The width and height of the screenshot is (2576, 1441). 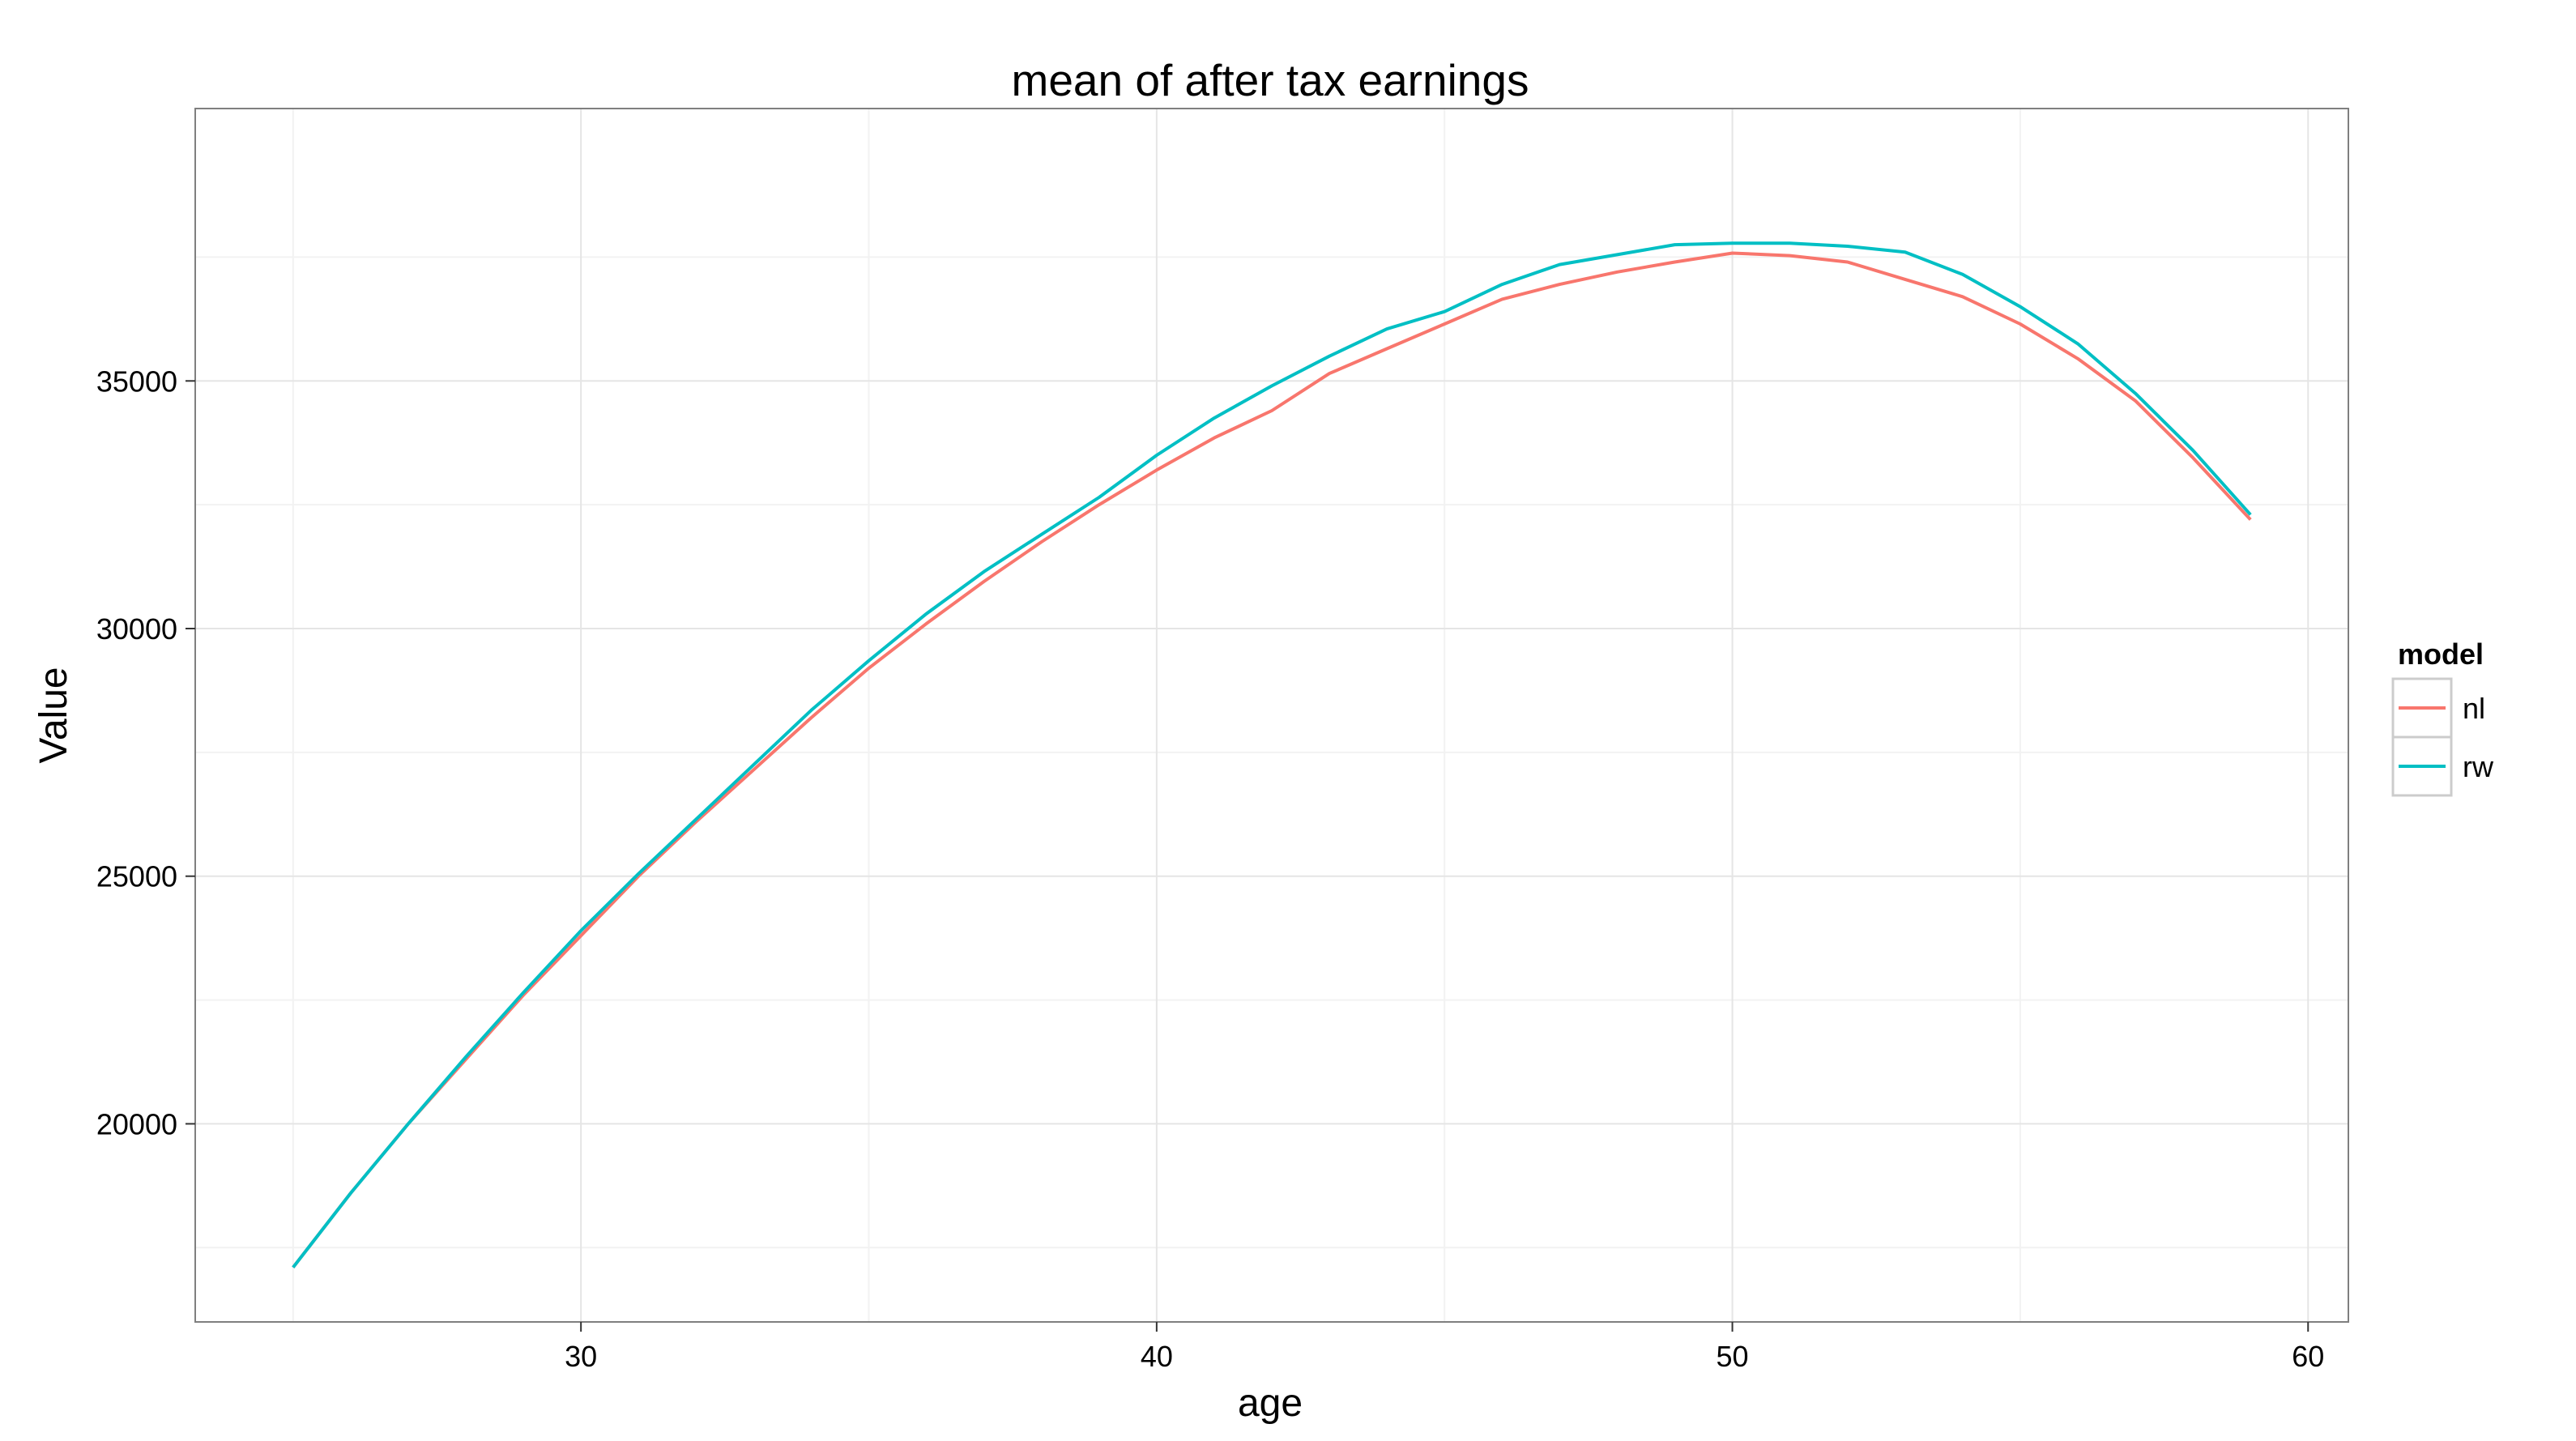 What do you see at coordinates (145, 752) in the screenshot?
I see `y-axis: 20000 25000 30000 35000` at bounding box center [145, 752].